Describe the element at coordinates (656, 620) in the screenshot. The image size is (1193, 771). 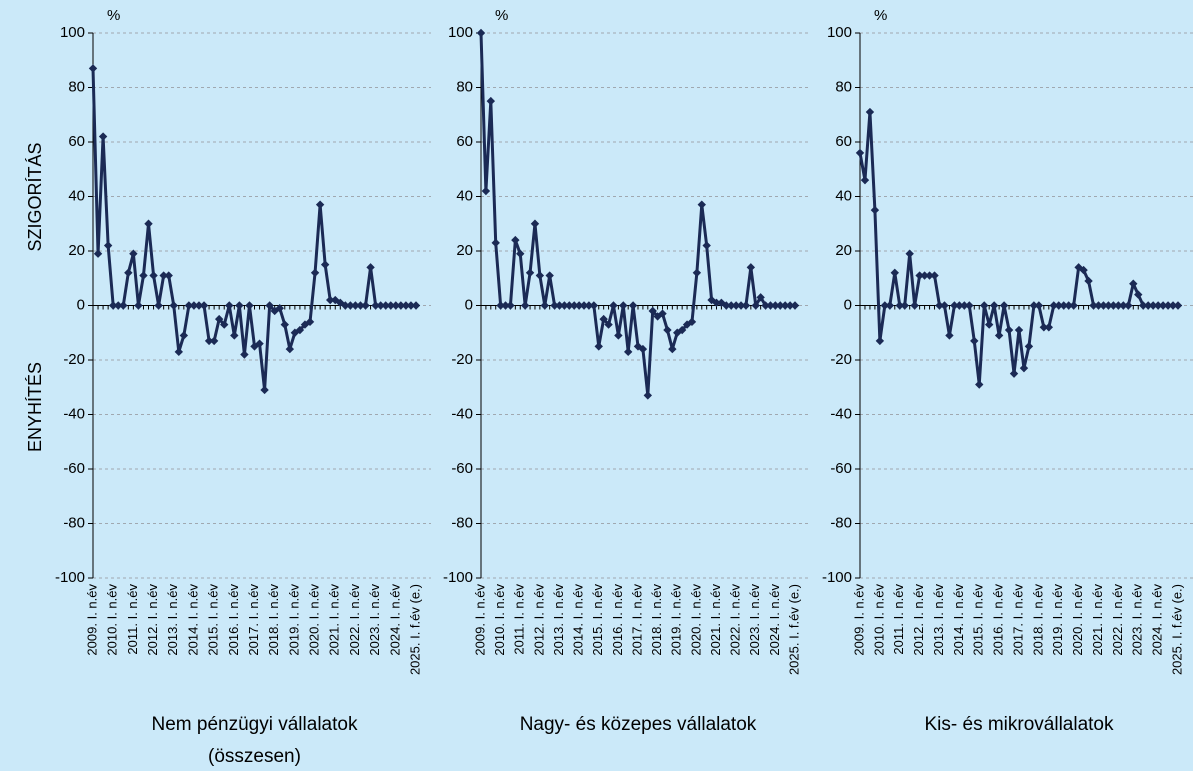
I see `x-tick-label: 2018. I. n.év` at that location.